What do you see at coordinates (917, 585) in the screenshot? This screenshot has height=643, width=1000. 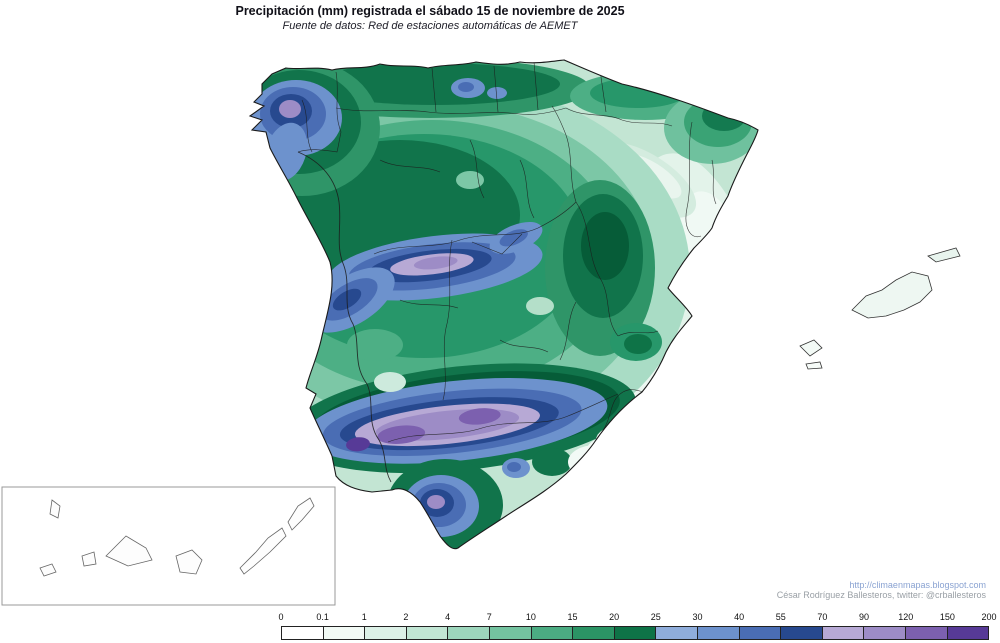 I see `credit-url: http://climaenmapas.blogspot.com` at bounding box center [917, 585].